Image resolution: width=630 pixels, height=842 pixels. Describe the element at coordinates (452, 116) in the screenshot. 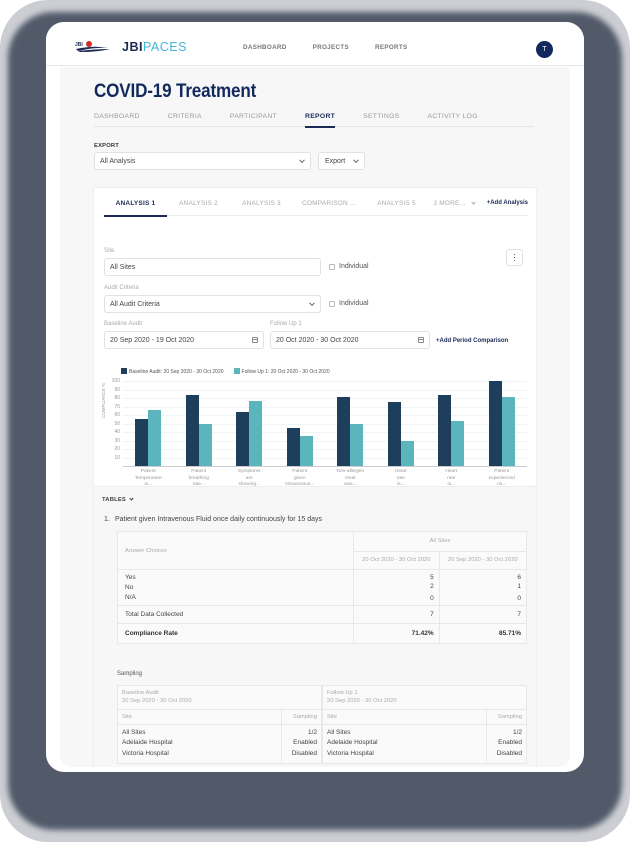

I see `tab-activity-log: ACTIVITY LOG` at that location.